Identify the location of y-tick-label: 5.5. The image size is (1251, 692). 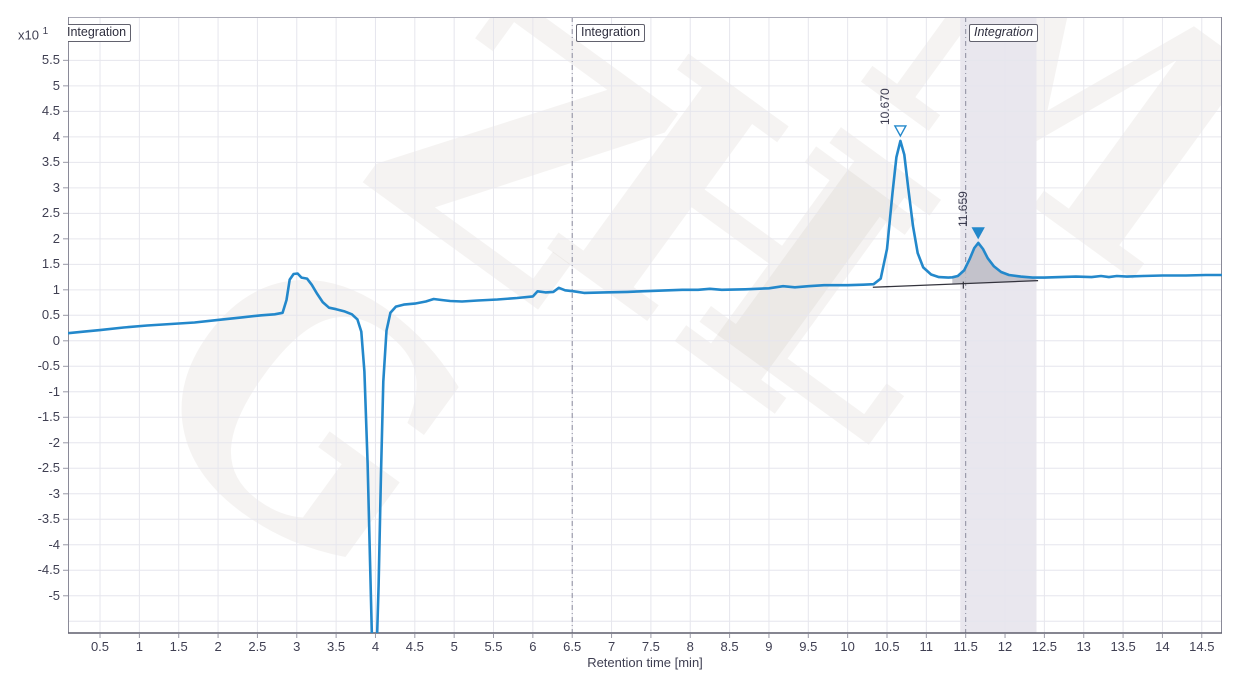
(50, 60).